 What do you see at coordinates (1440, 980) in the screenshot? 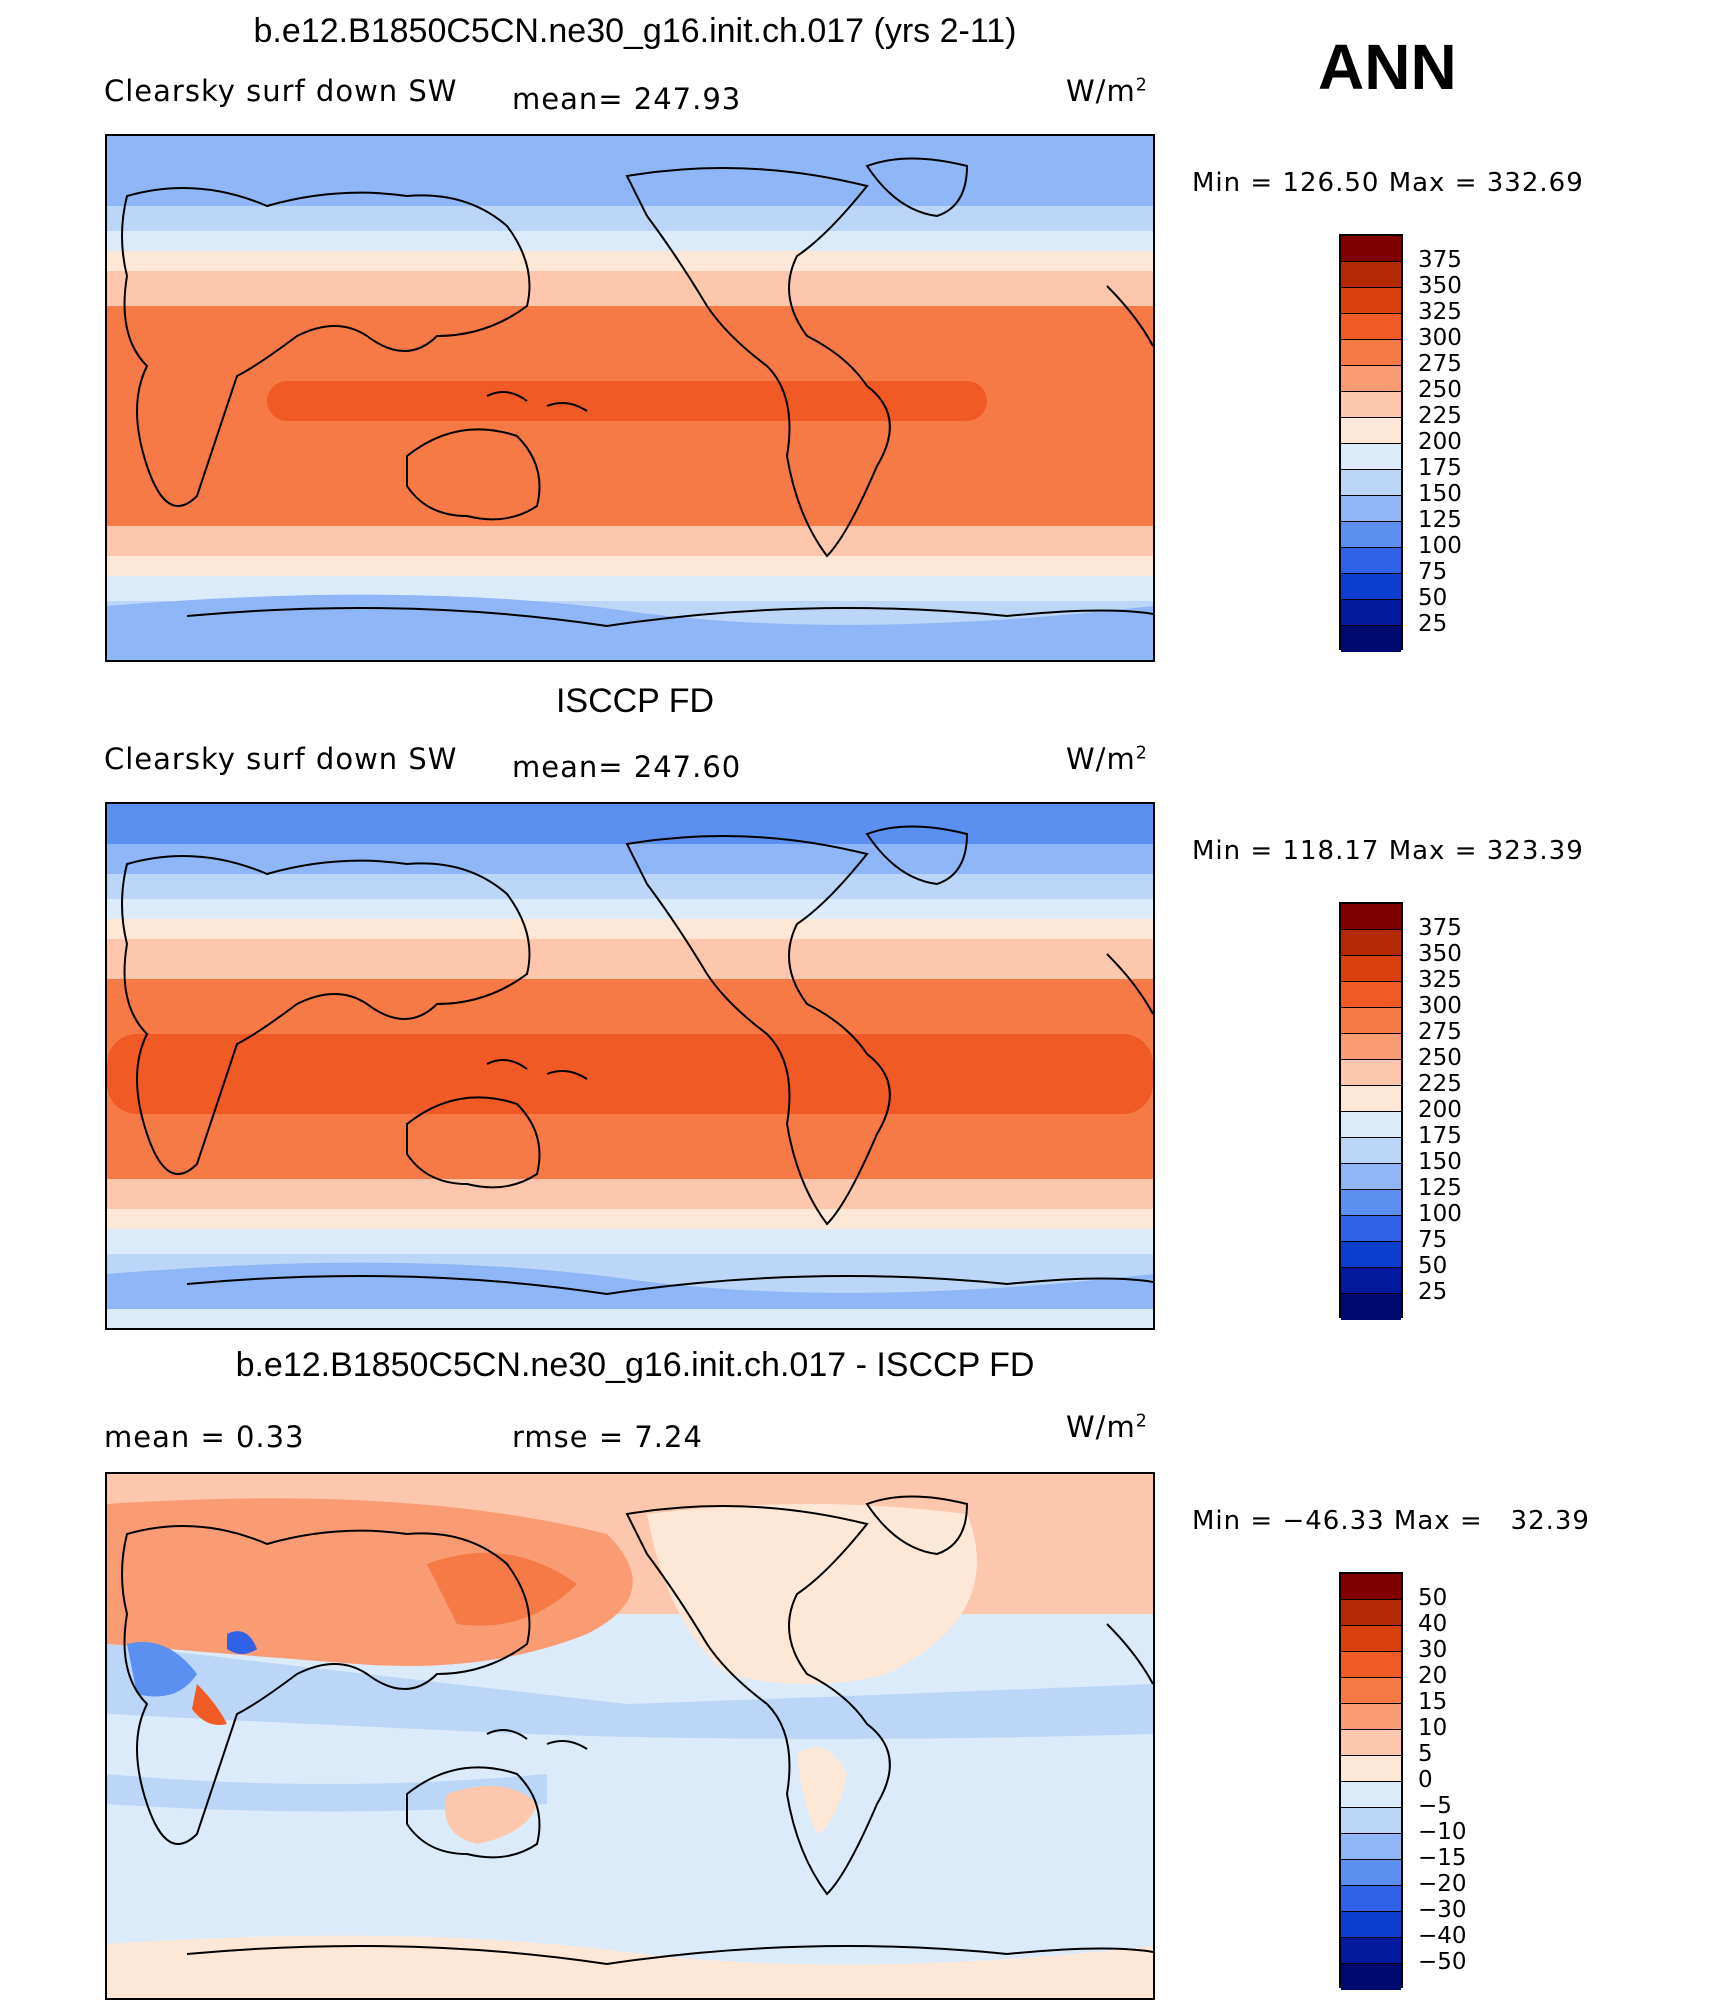
I see `colorbar-tick-label: 325` at bounding box center [1440, 980].